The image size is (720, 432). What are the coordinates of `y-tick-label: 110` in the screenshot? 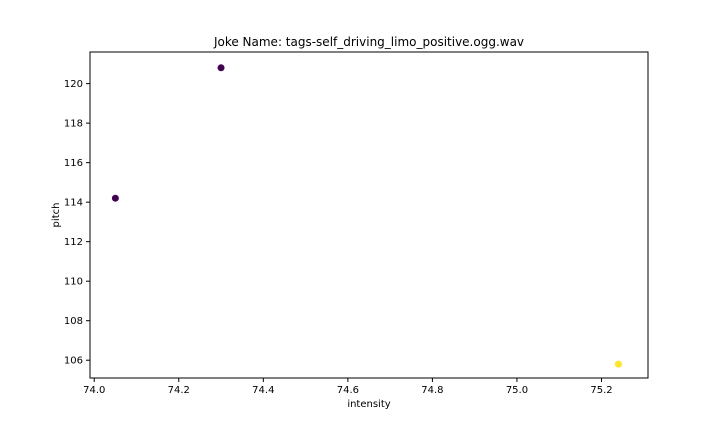 It's located at (73, 282).